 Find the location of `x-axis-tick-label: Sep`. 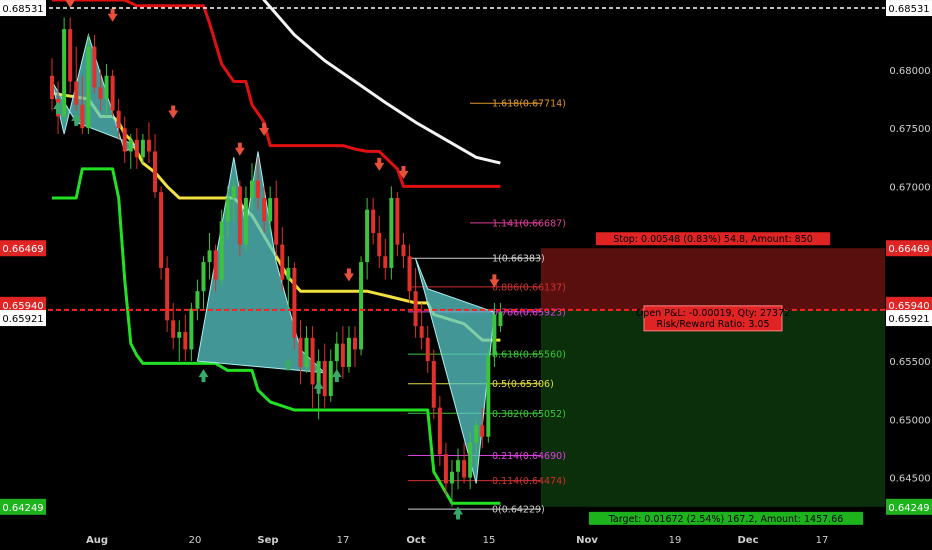

x-axis-tick-label: Sep is located at coordinates (267, 540).